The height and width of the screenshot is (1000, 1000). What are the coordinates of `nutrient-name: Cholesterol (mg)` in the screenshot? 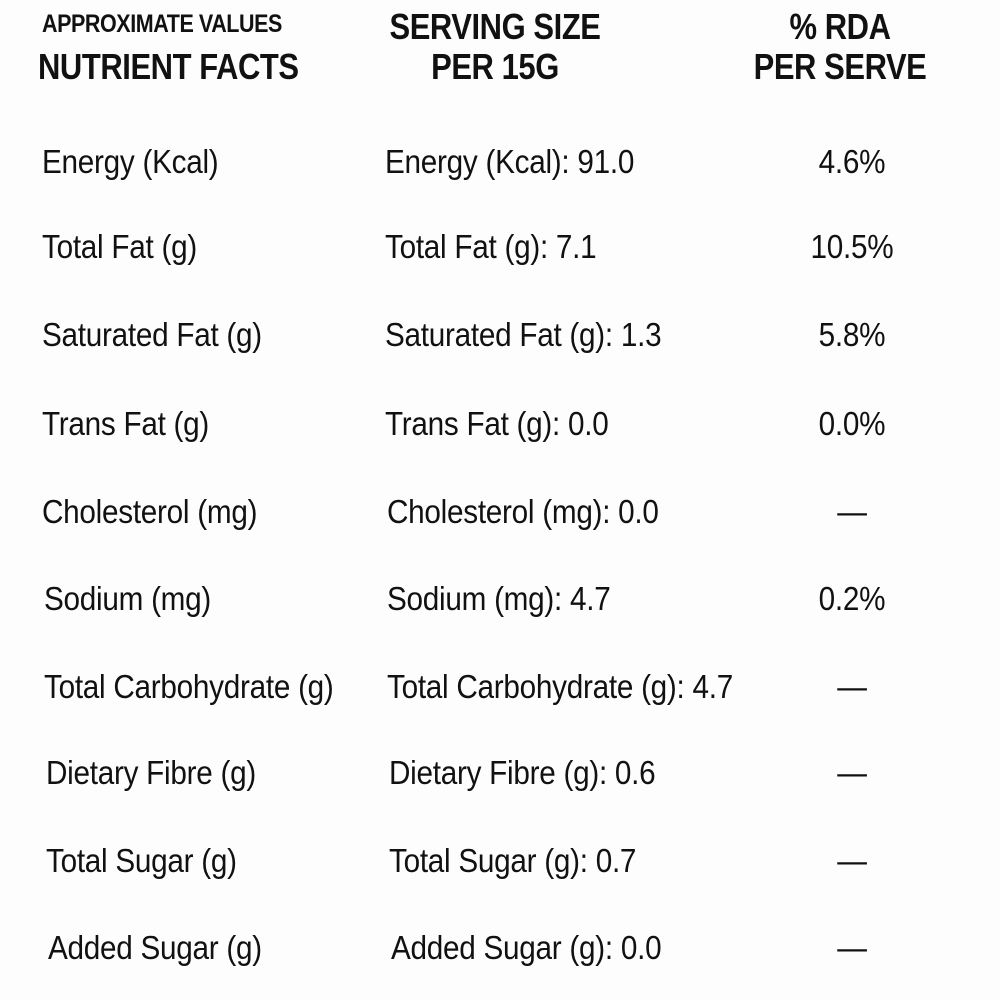 It's located at (150, 511).